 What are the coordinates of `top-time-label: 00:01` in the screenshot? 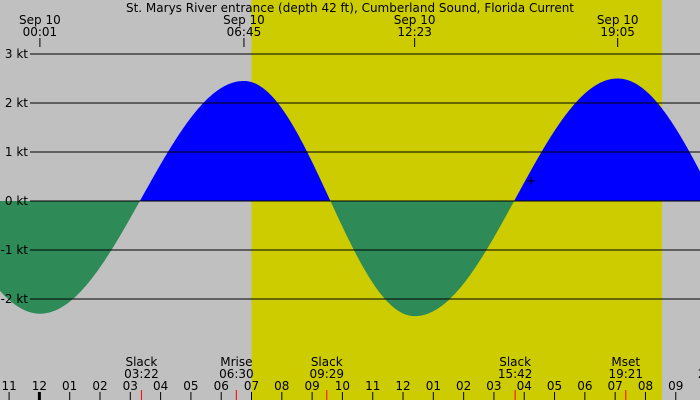 It's located at (40, 32).